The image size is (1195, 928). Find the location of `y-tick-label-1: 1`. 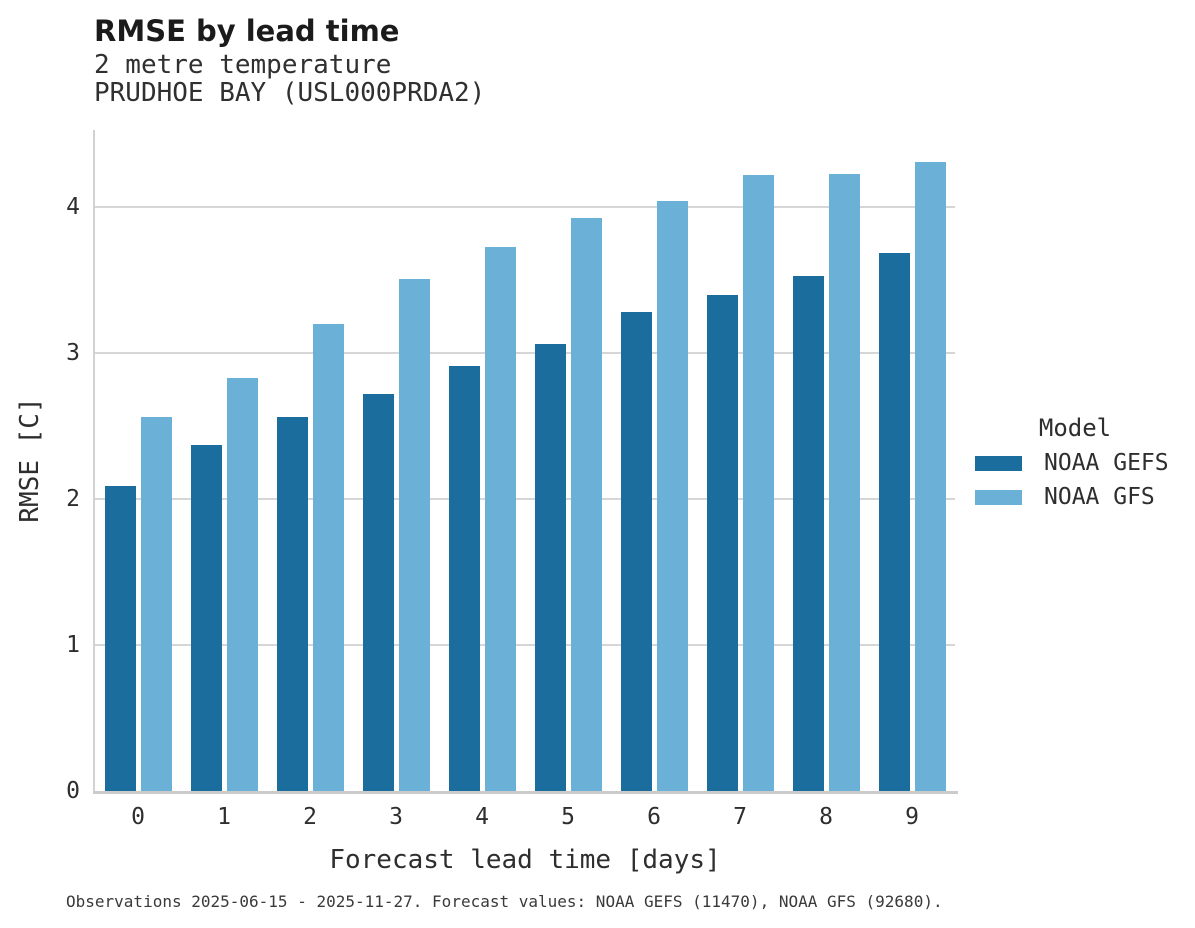

y-tick-label-1: 1 is located at coordinates (73, 645).